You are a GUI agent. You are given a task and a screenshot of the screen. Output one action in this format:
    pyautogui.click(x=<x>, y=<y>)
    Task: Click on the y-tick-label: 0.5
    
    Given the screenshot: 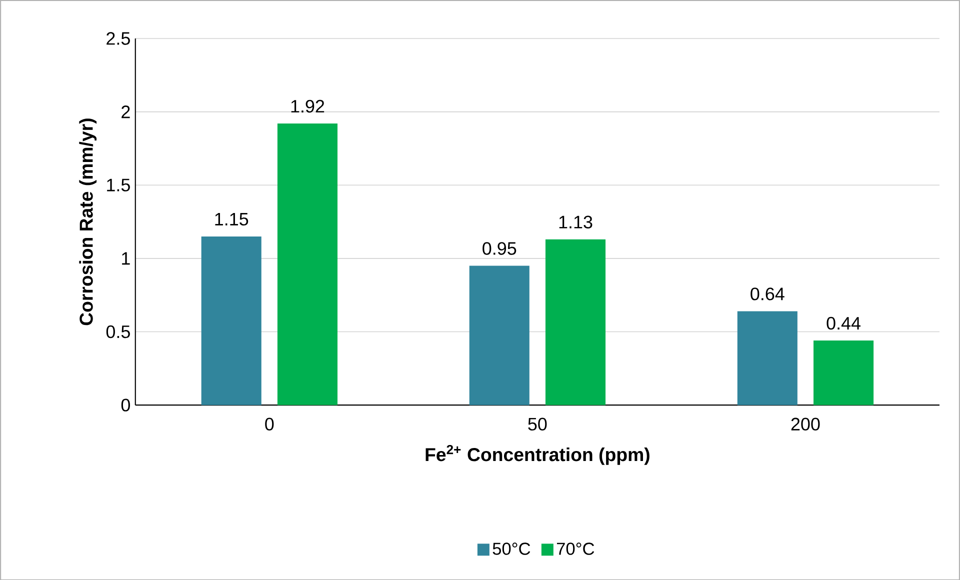 What is the action you would take?
    pyautogui.click(x=118, y=331)
    